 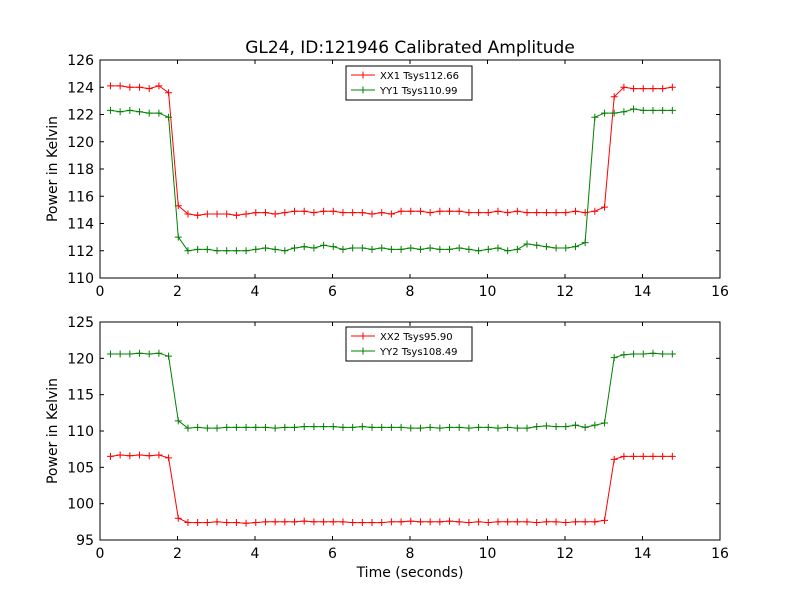 What do you see at coordinates (80, 323) in the screenshot?
I see `y-tick-label: 125` at bounding box center [80, 323].